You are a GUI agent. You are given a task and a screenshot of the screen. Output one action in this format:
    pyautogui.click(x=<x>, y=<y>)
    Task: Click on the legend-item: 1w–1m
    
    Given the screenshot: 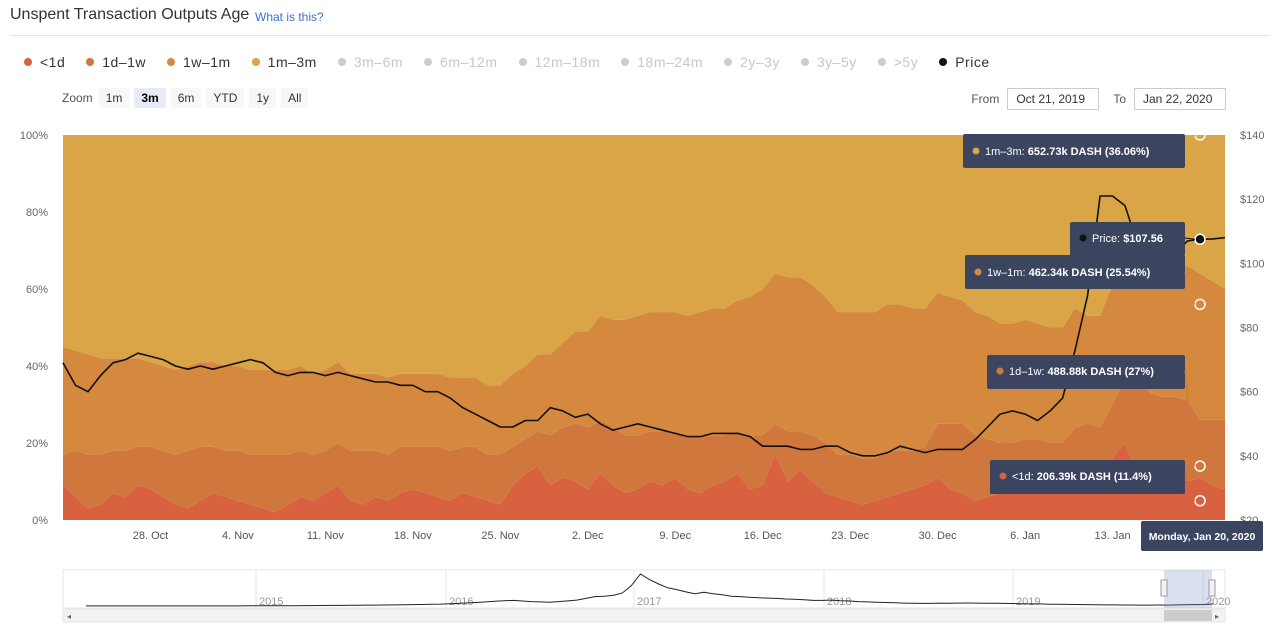 What is the action you would take?
    pyautogui.click(x=199, y=62)
    